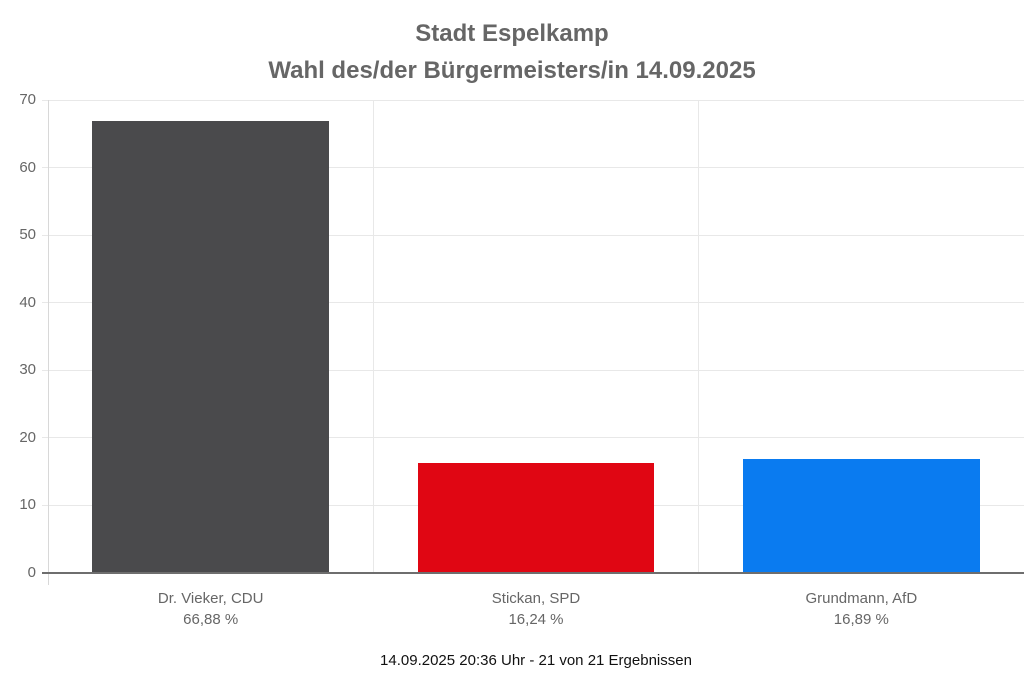  I want to click on y-axis-tick-label: 20, so click(27, 437).